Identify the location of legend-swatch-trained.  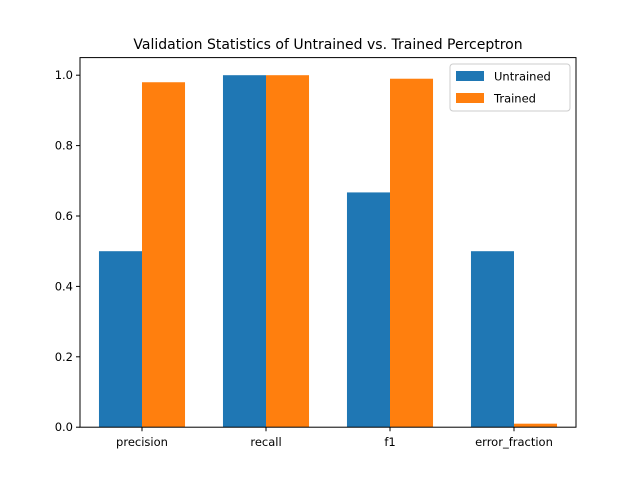
(470, 98).